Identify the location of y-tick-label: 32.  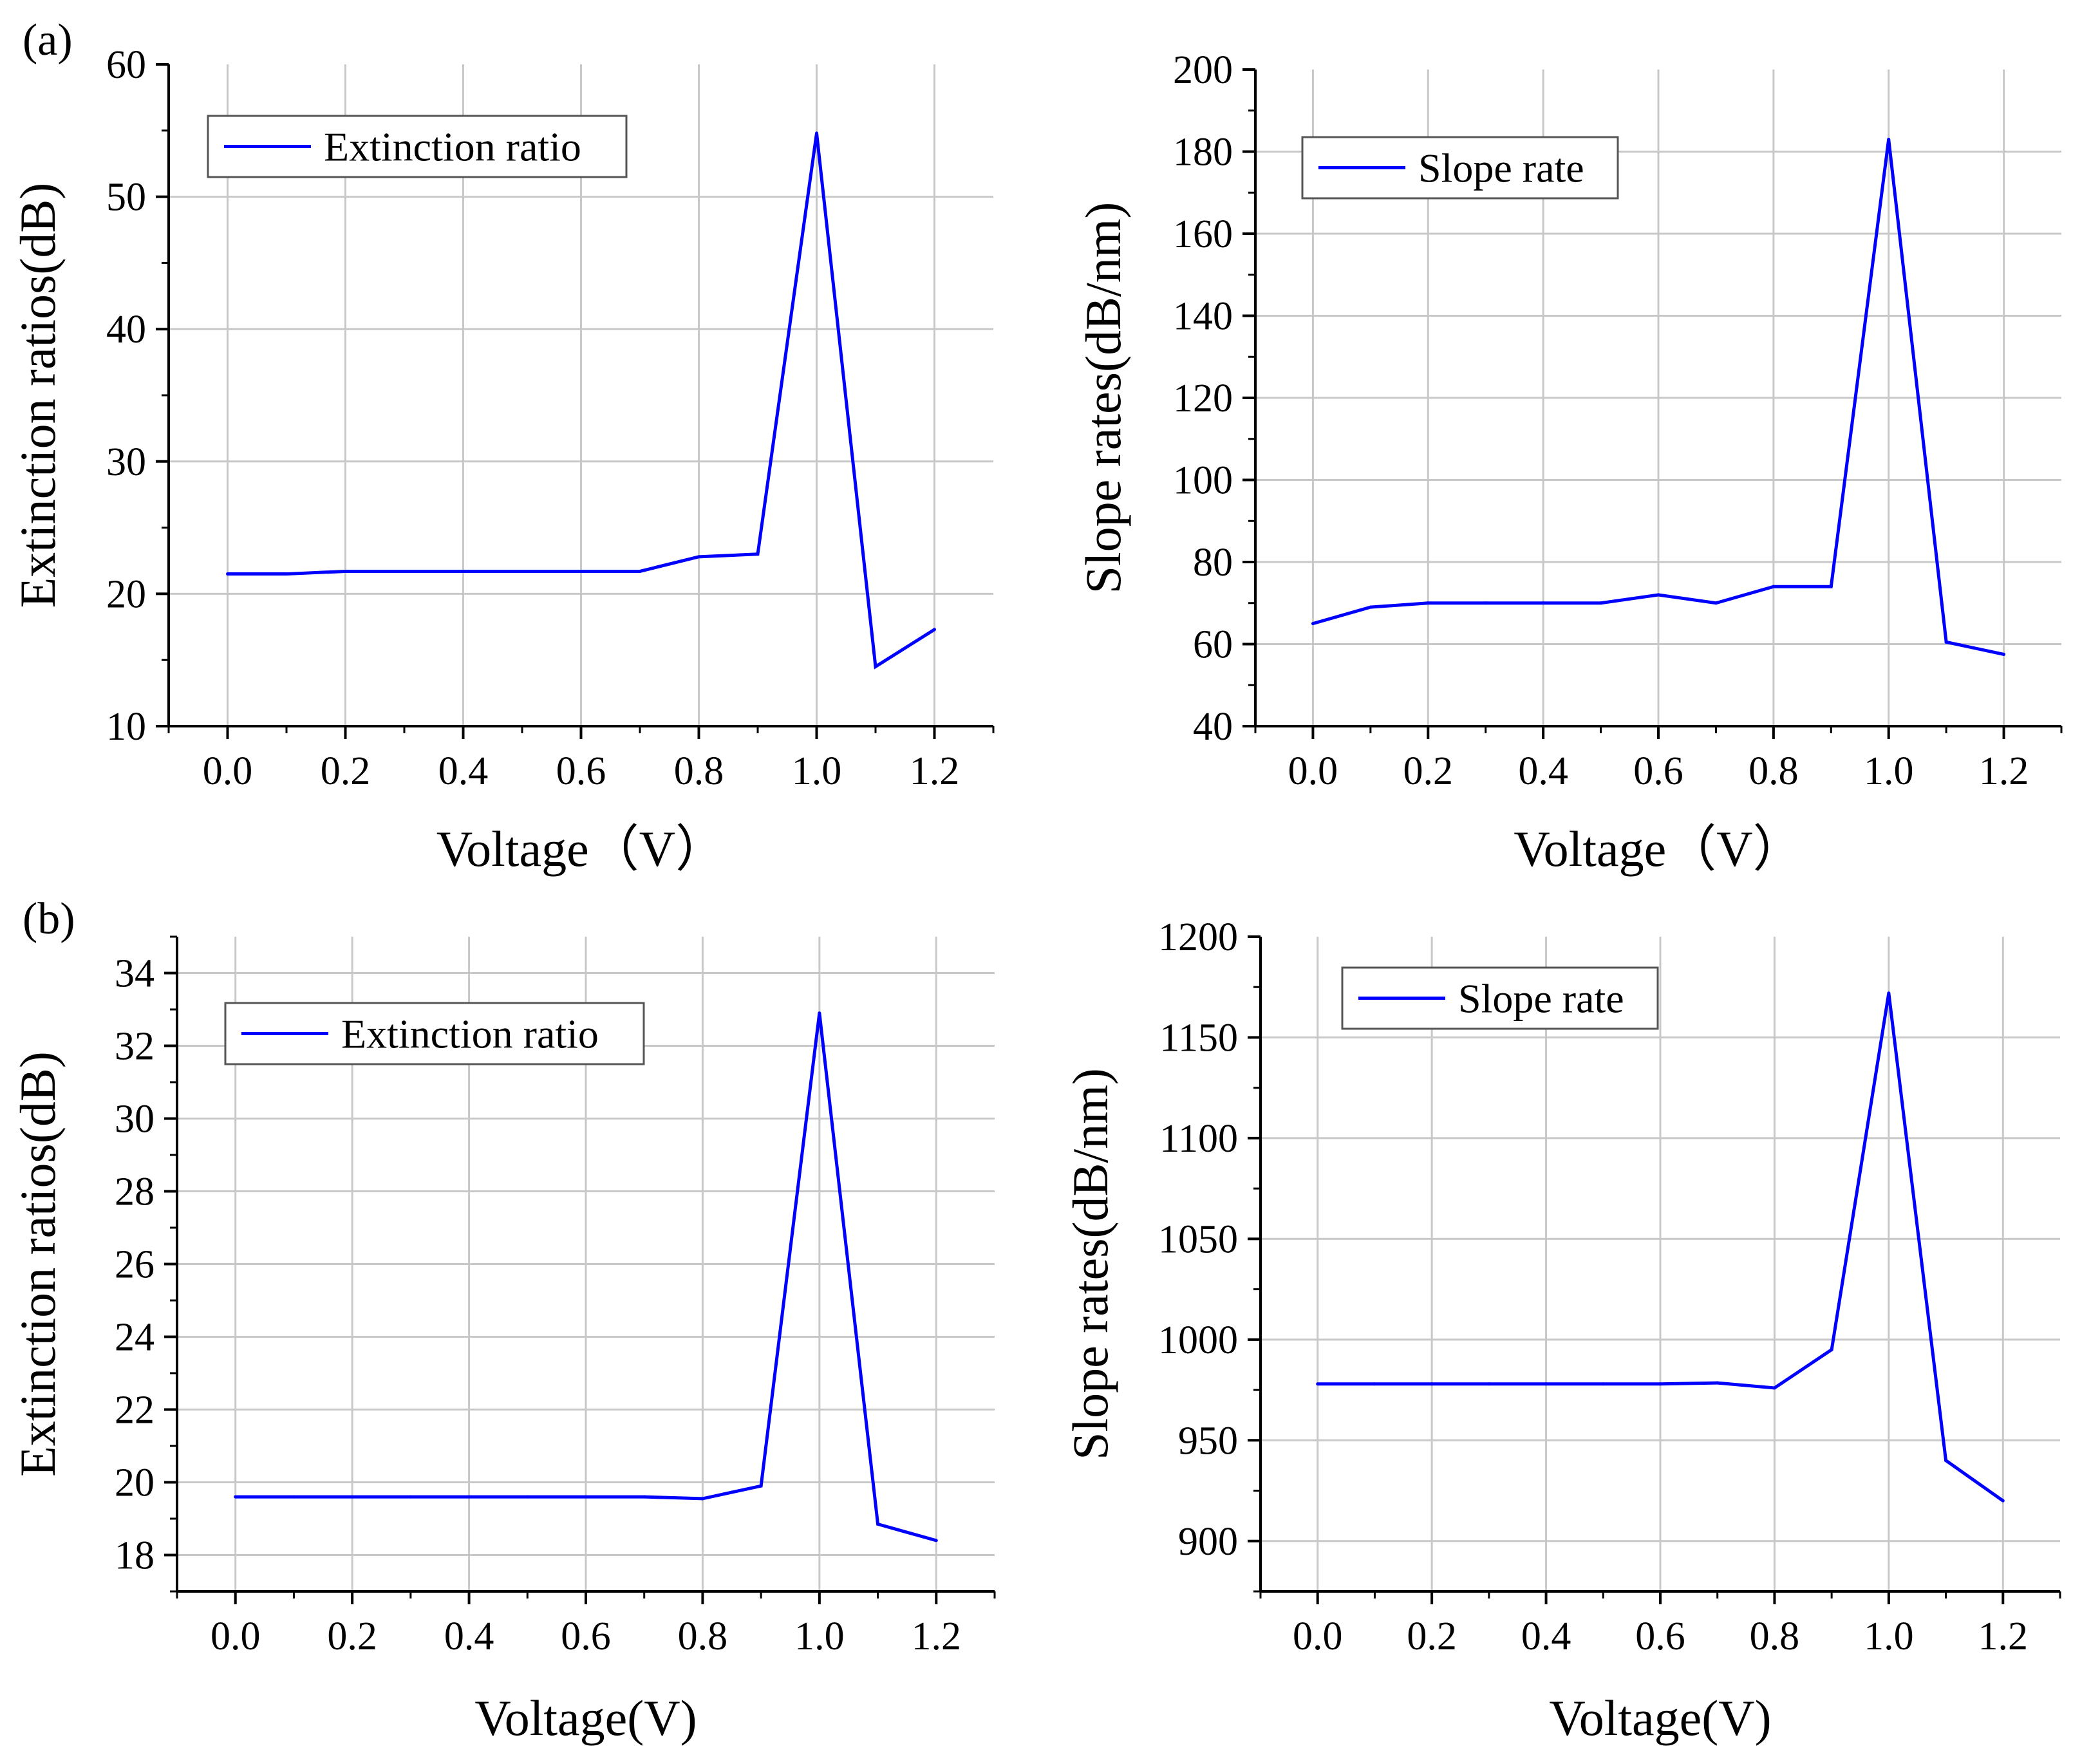
(135, 1047).